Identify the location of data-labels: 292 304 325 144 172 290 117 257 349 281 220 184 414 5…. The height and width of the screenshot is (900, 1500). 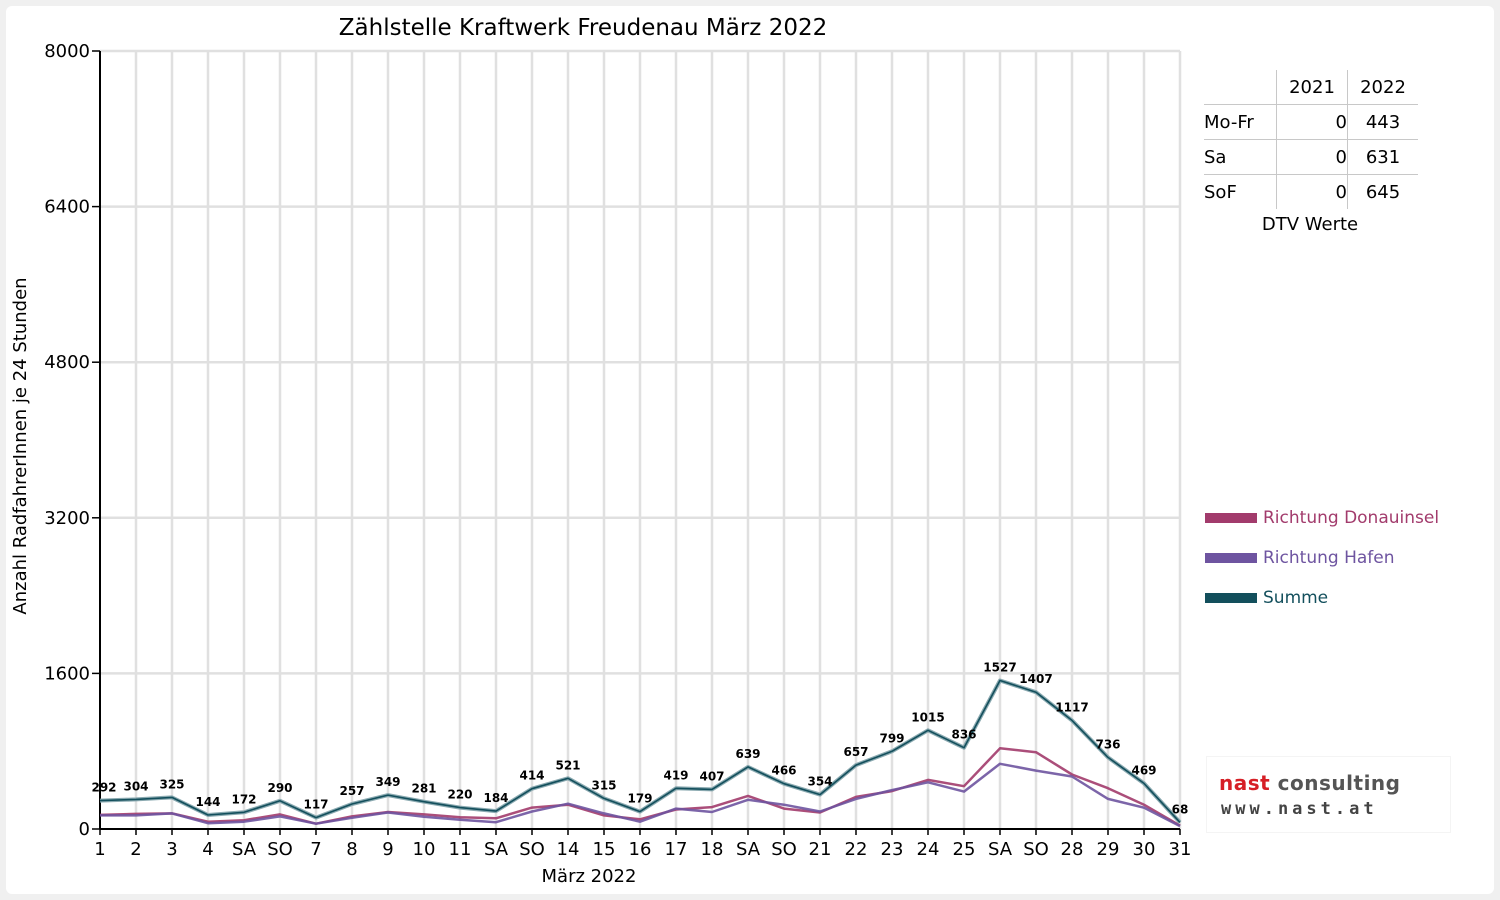
(639, 738).